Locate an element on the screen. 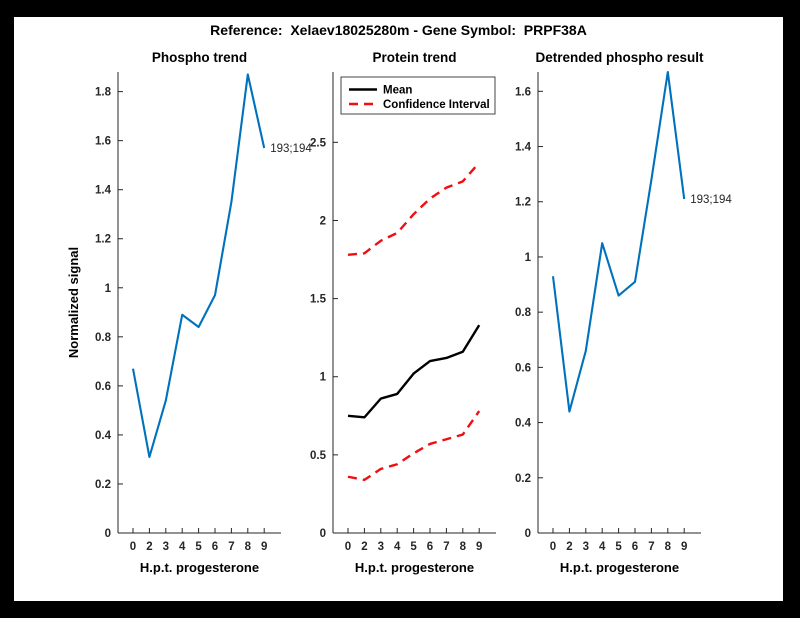 This screenshot has width=800, height=618. legend-box is located at coordinates (418, 95).